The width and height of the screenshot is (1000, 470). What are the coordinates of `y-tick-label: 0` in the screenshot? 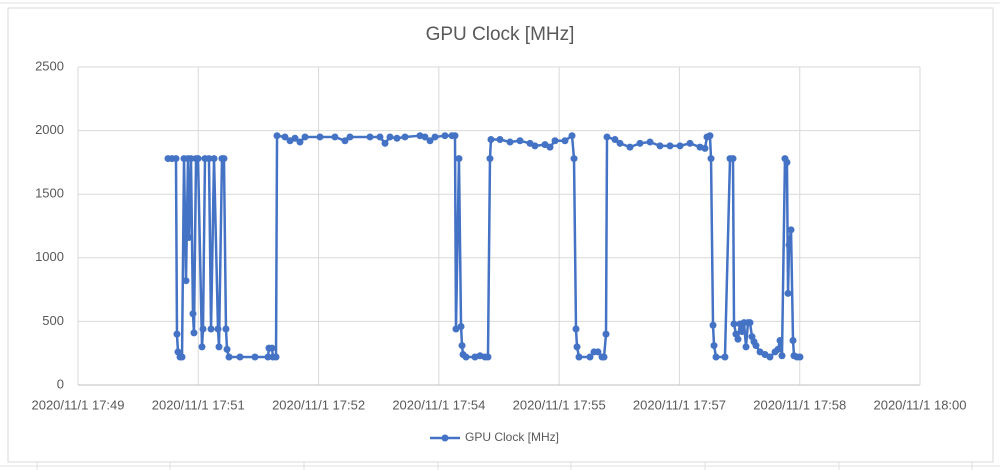 It's located at (60, 383).